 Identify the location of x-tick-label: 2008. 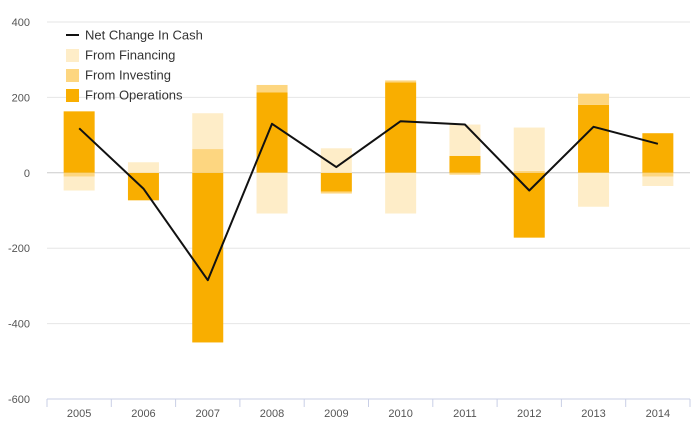
(272, 414).